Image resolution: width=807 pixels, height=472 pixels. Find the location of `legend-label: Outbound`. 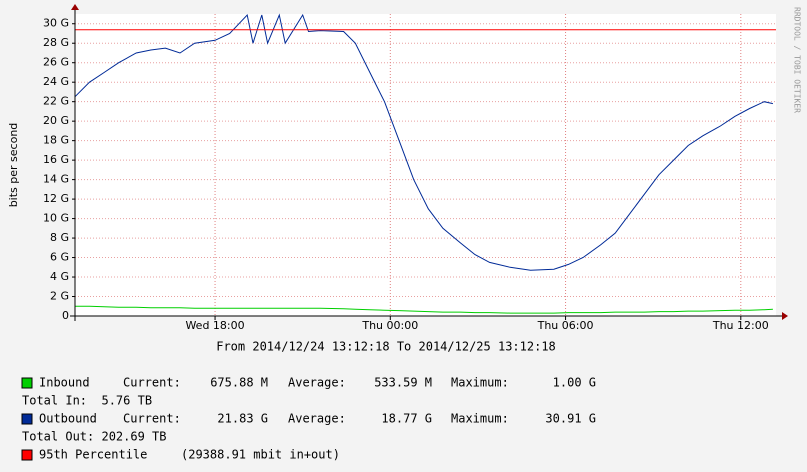

legend-label: Outbound is located at coordinates (68, 419).